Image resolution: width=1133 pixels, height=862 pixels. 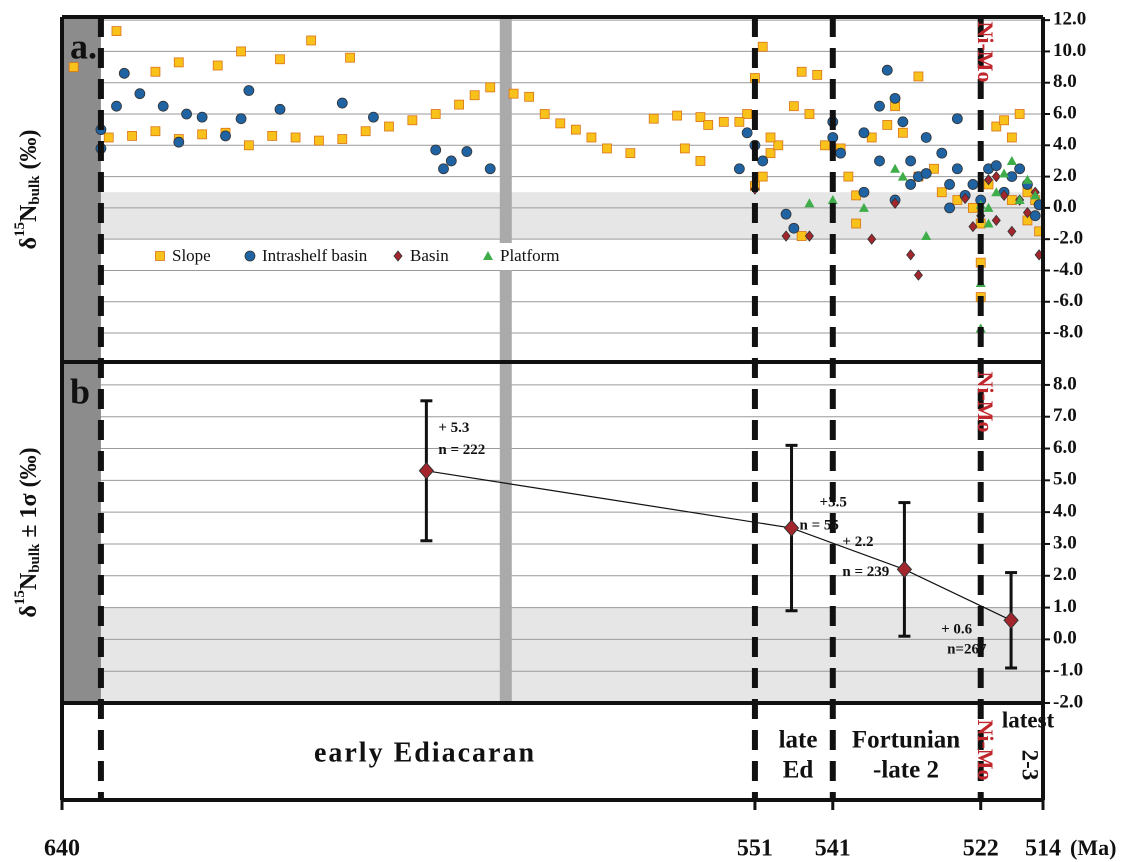 What do you see at coordinates (981, 849) in the screenshot?
I see `x-tick-label: 522` at bounding box center [981, 849].